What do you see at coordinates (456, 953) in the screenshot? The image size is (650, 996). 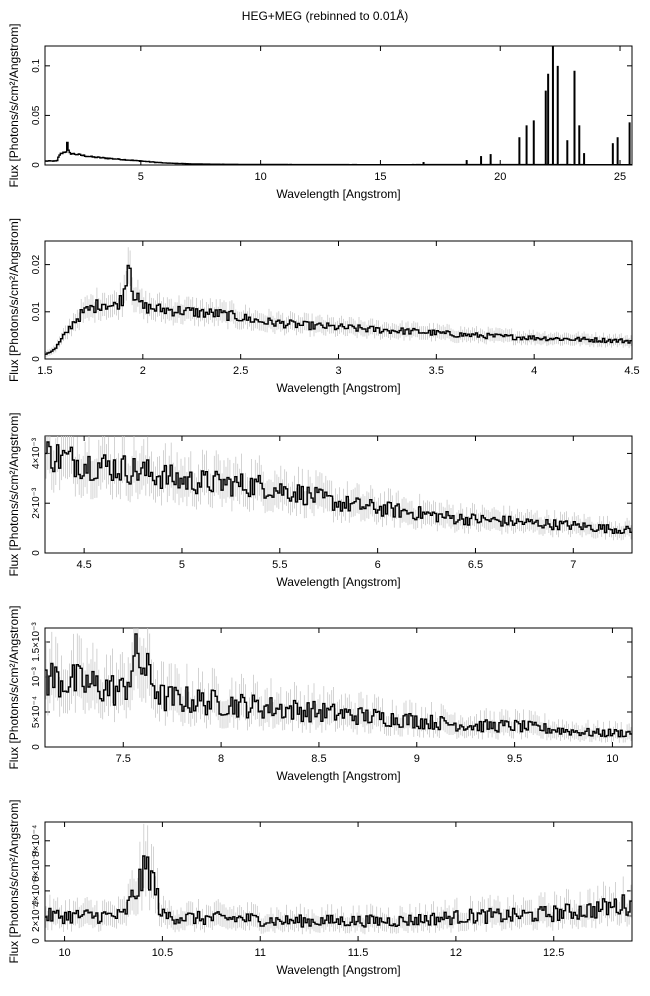 I see `x-tick-label: 12` at bounding box center [456, 953].